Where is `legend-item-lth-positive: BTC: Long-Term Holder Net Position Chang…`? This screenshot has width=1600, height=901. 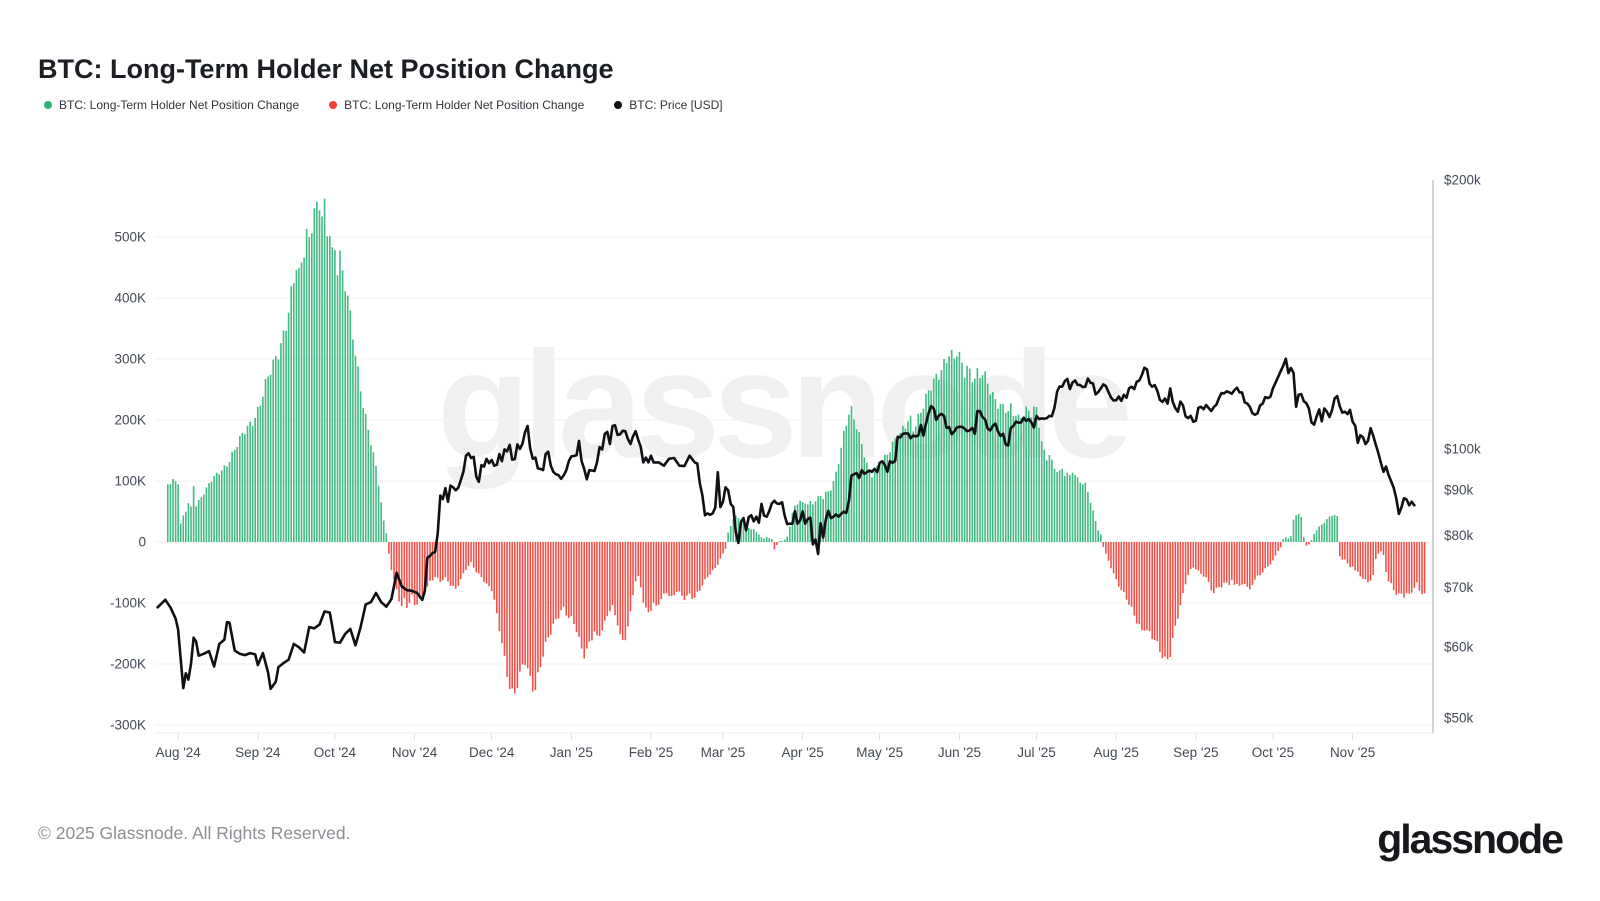
legend-item-lth-positive: BTC: Long-Term Holder Net Position Chang… is located at coordinates (171, 105).